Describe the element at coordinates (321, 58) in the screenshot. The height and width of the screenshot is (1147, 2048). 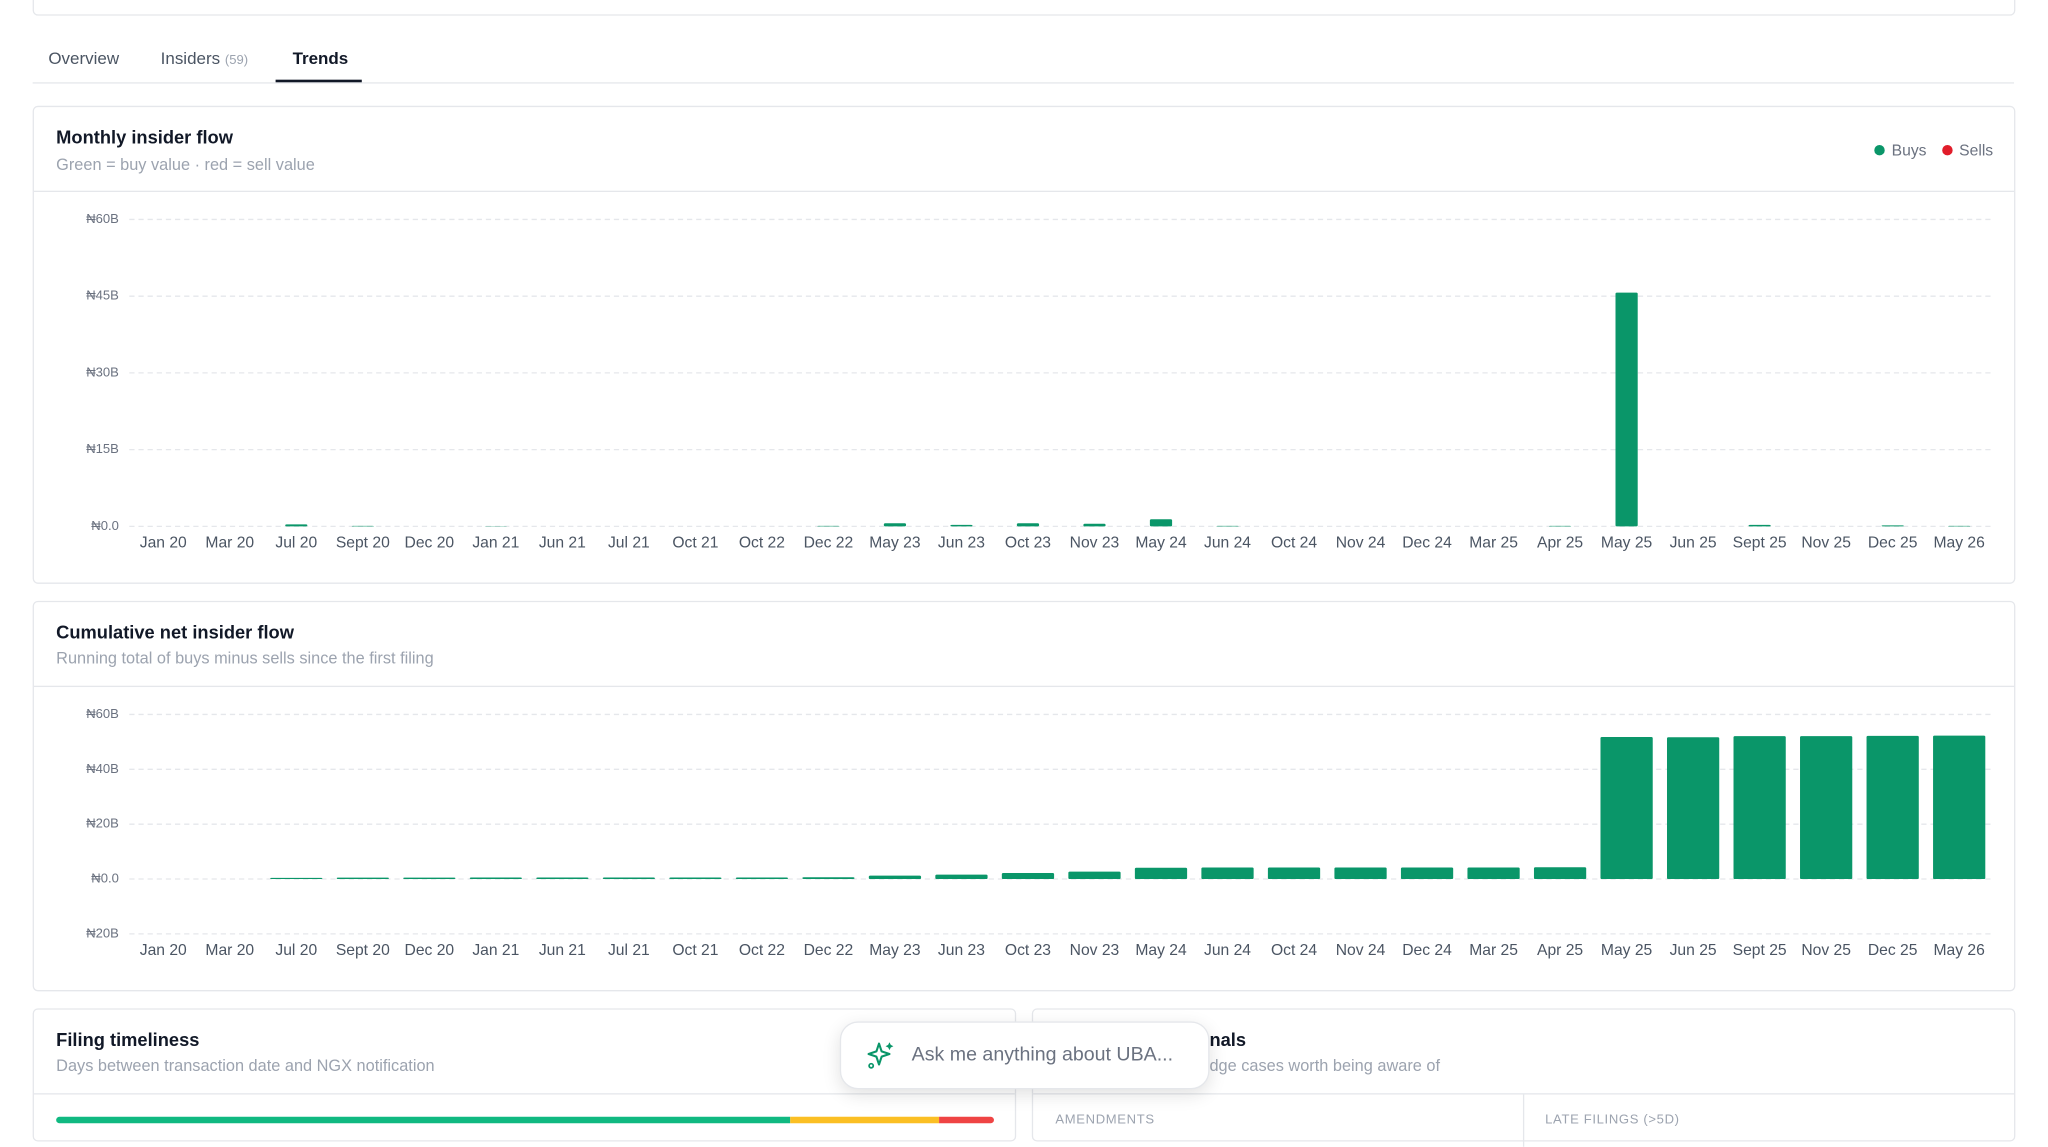
I see `tab-trends: Trends` at that location.